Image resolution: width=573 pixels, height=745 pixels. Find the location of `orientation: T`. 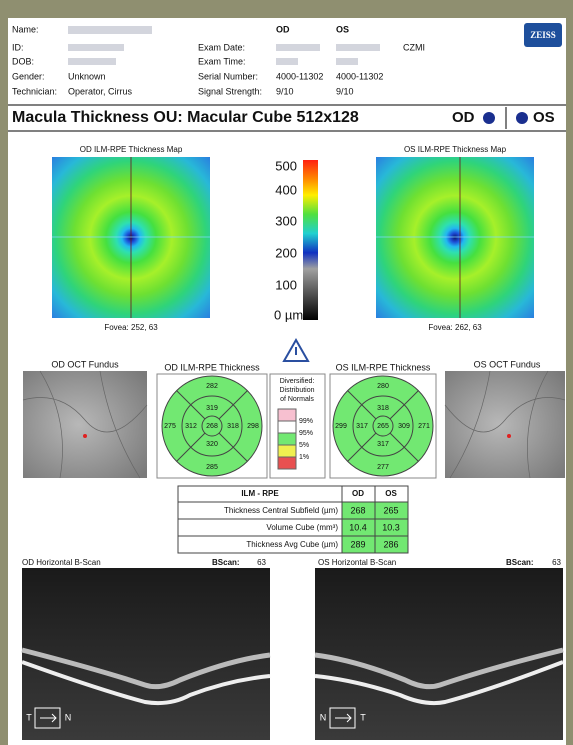

orientation: T is located at coordinates (29, 717).